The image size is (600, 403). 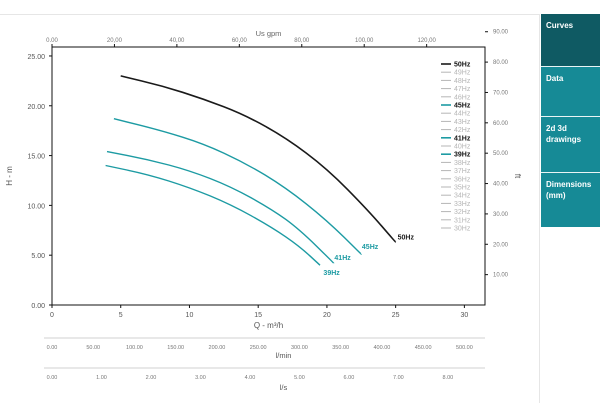 What do you see at coordinates (462, 130) in the screenshot?
I see `legend-item-42Hz: 42Hz` at bounding box center [462, 130].